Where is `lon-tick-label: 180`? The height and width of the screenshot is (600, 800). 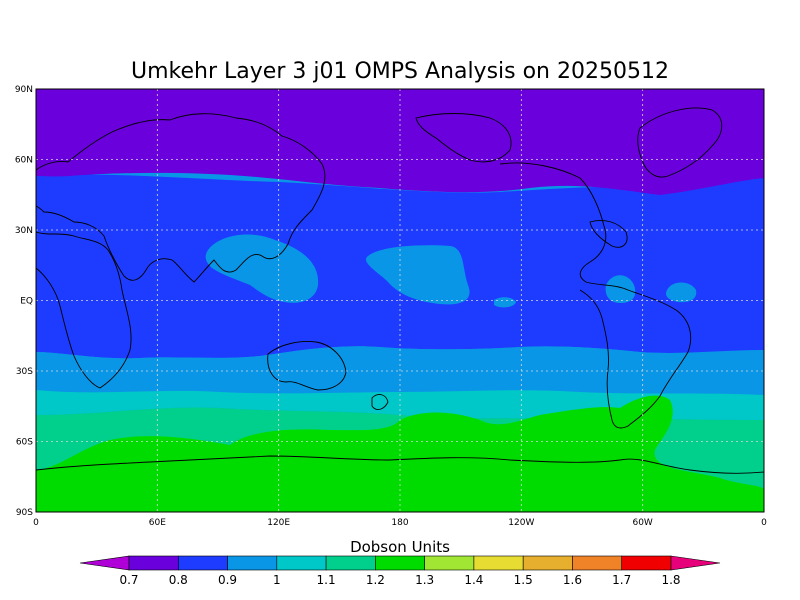 lon-tick-label: 180 is located at coordinates (399, 523).